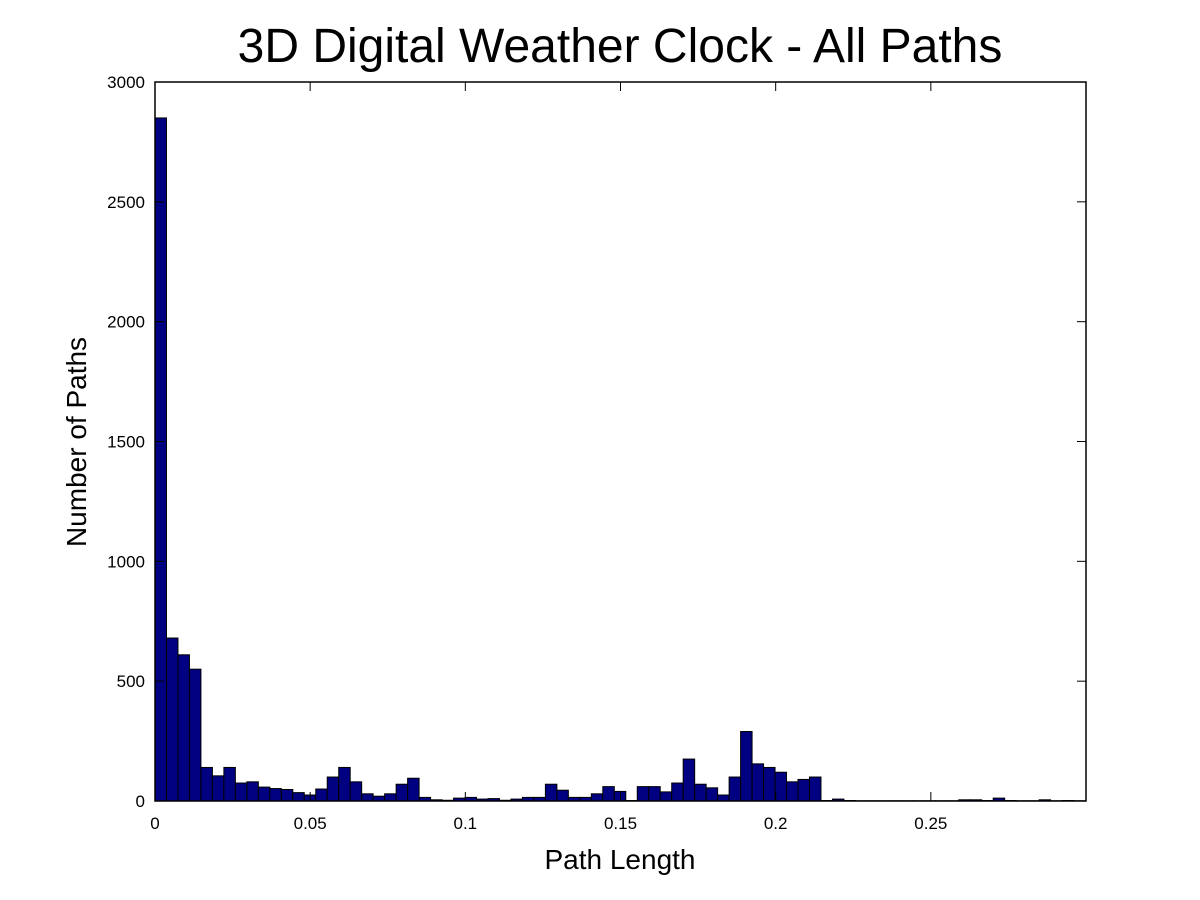 The height and width of the screenshot is (900, 1200). I want to click on y-tick-label: 3000, so click(126, 82).